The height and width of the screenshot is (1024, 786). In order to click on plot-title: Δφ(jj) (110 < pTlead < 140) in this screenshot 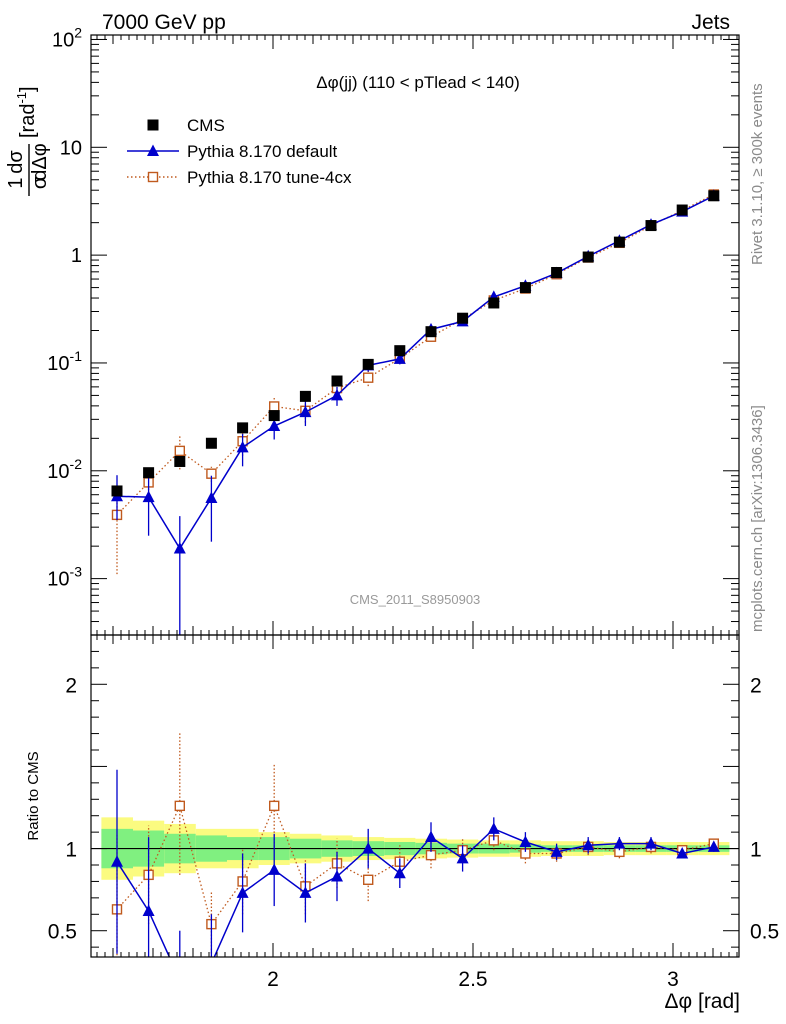, I will do `click(418, 82)`.